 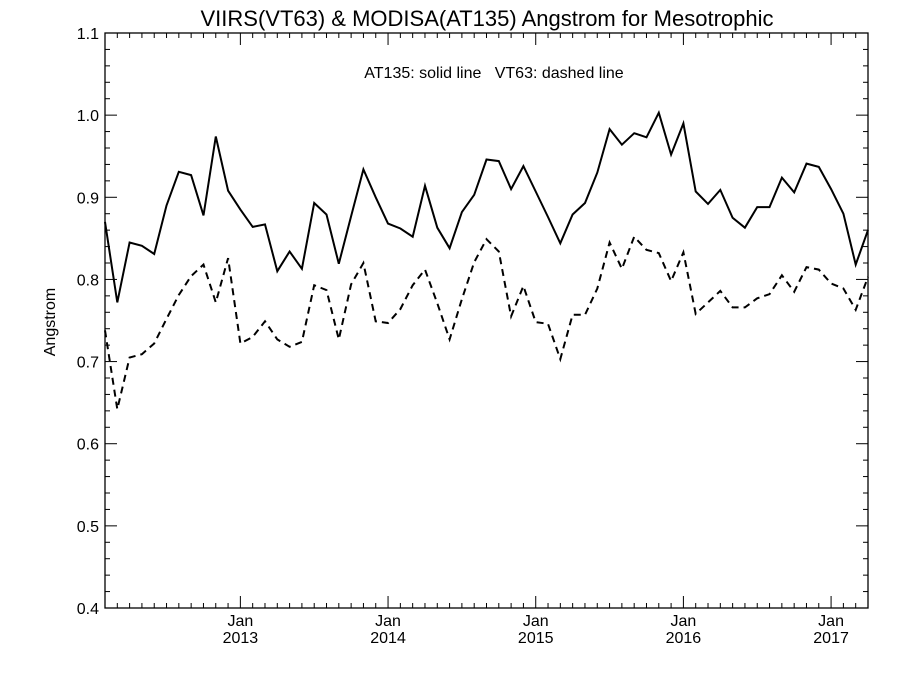 What do you see at coordinates (88, 609) in the screenshot?
I see `y-tick-label: 0.4` at bounding box center [88, 609].